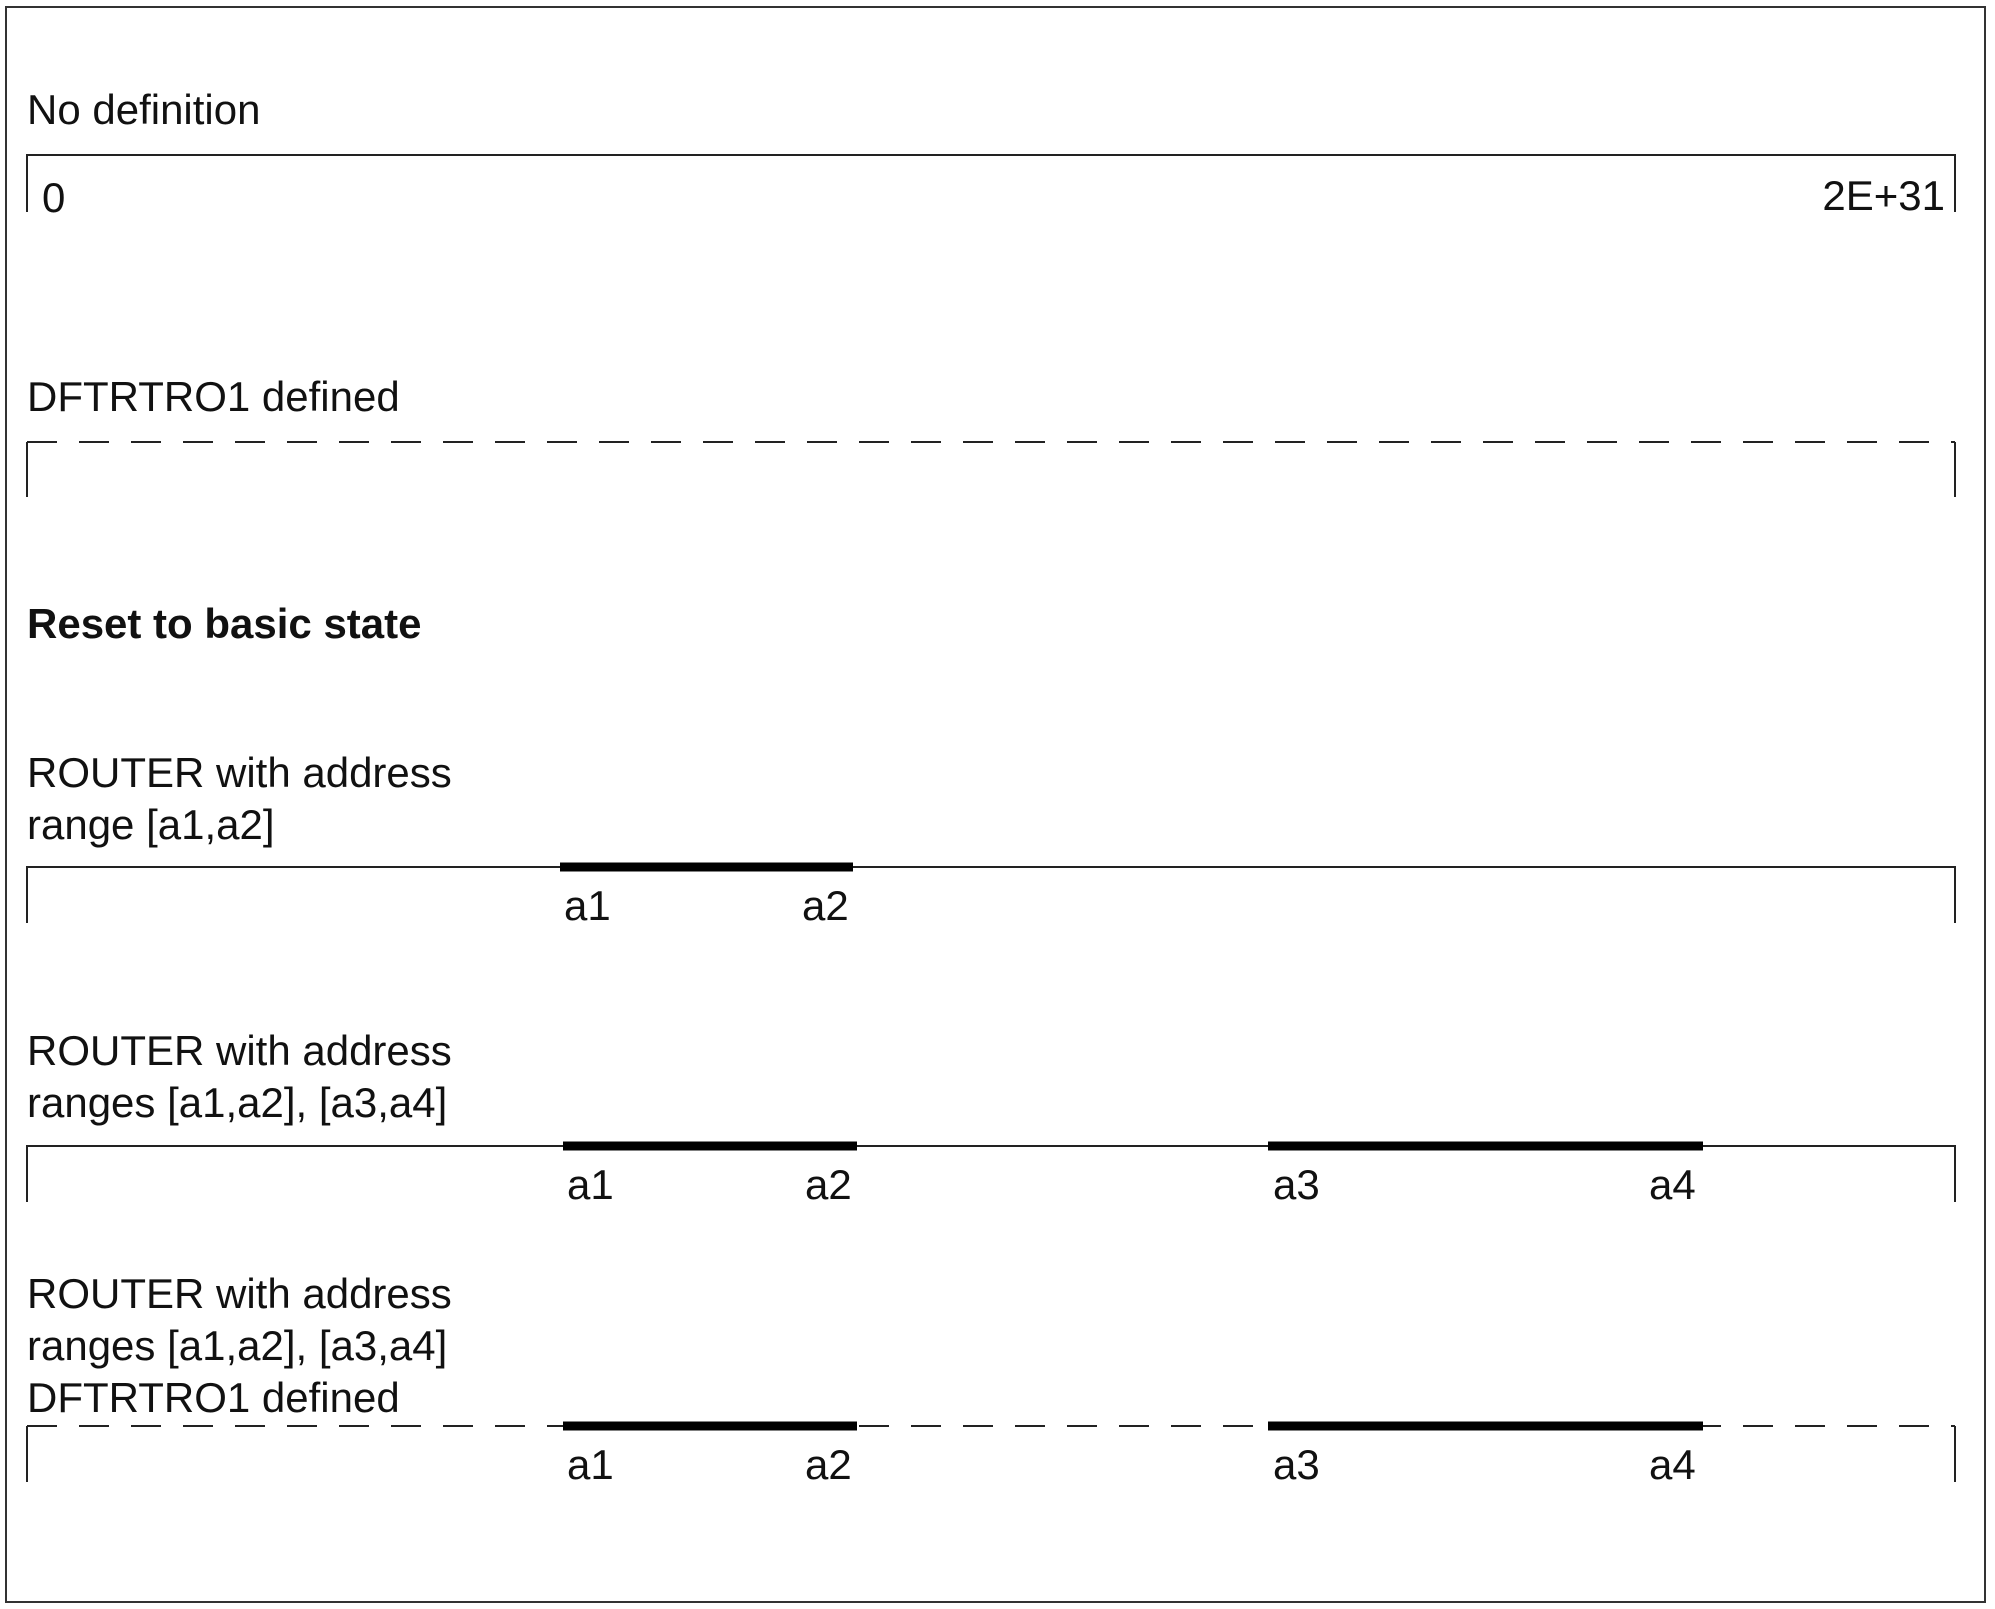 This screenshot has width=1995, height=1609. What do you see at coordinates (151, 824) in the screenshot?
I see `row-label-router-one-range-line2: range [a1,a2]` at bounding box center [151, 824].